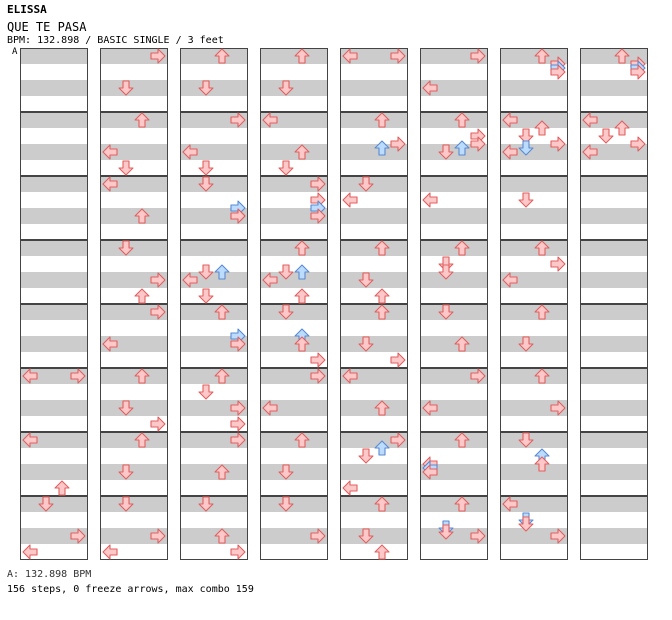 The width and height of the screenshot is (672, 620). I want to click on chart-column, so click(454, 304).